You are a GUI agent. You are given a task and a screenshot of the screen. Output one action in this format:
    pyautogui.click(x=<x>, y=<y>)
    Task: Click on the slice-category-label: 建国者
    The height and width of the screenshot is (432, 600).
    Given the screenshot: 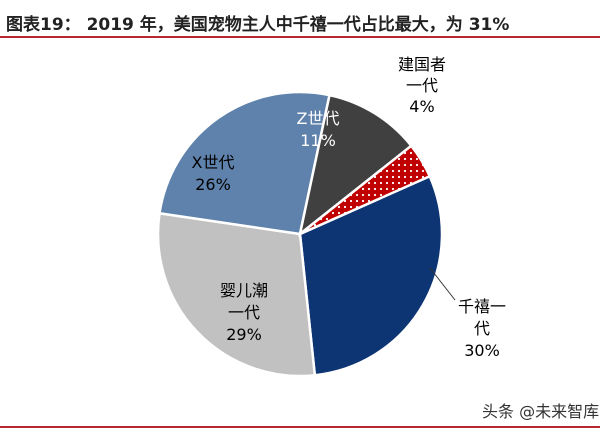 What is the action you would take?
    pyautogui.click(x=422, y=64)
    